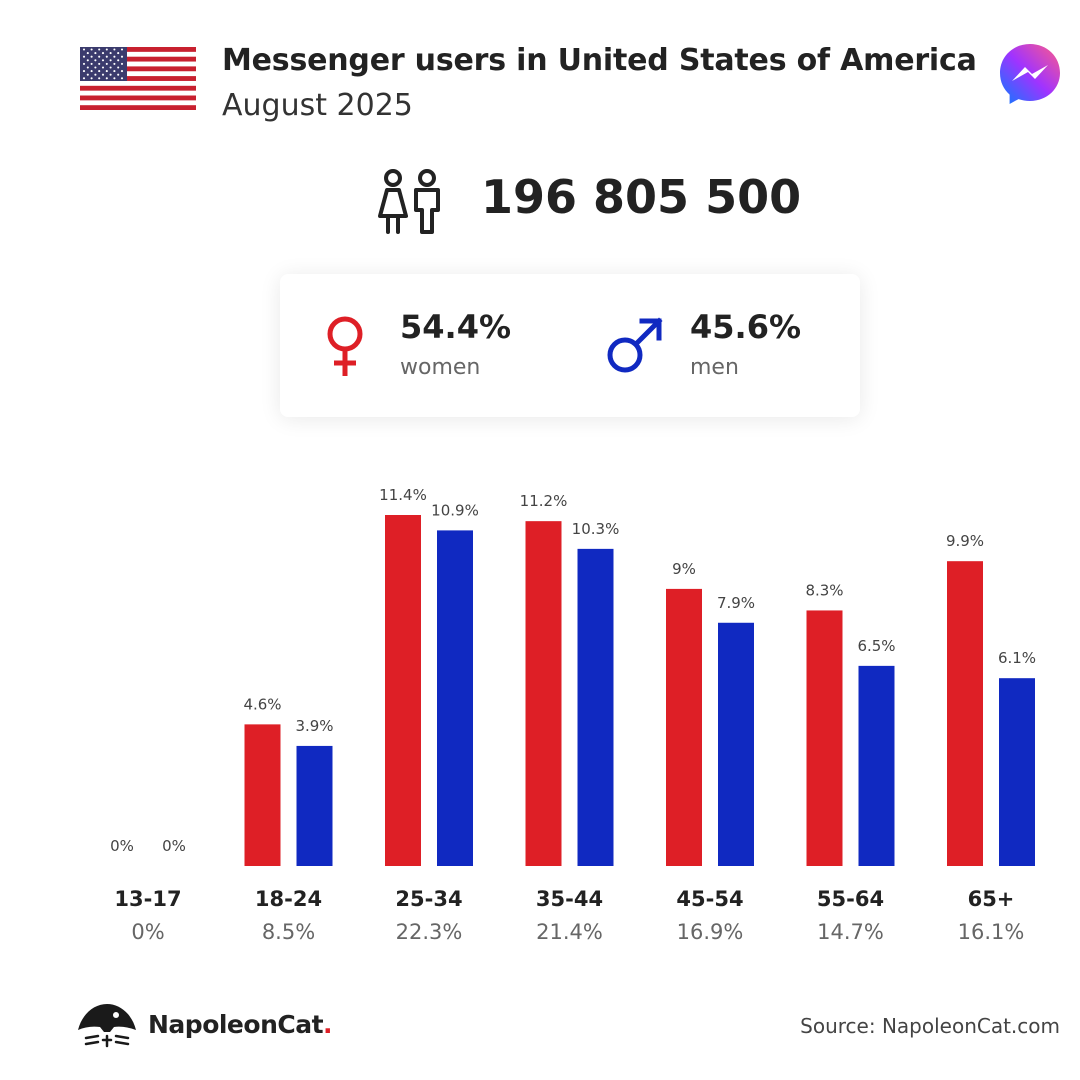 This screenshot has height=1080, width=1080. Describe the element at coordinates (409, 201) in the screenshot. I see `people-icon` at that location.